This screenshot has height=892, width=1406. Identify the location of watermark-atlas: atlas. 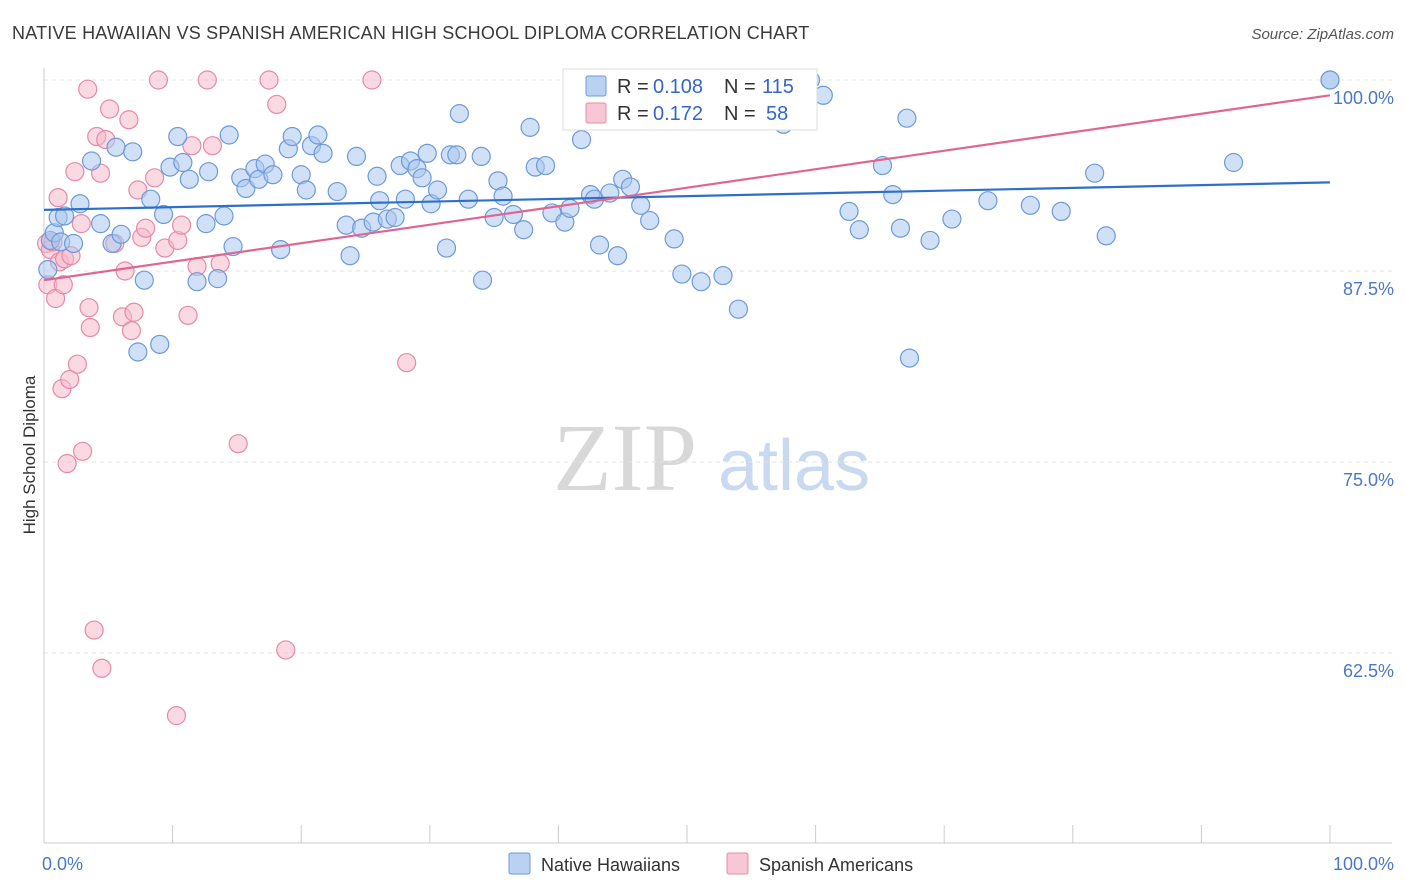
(794, 466).